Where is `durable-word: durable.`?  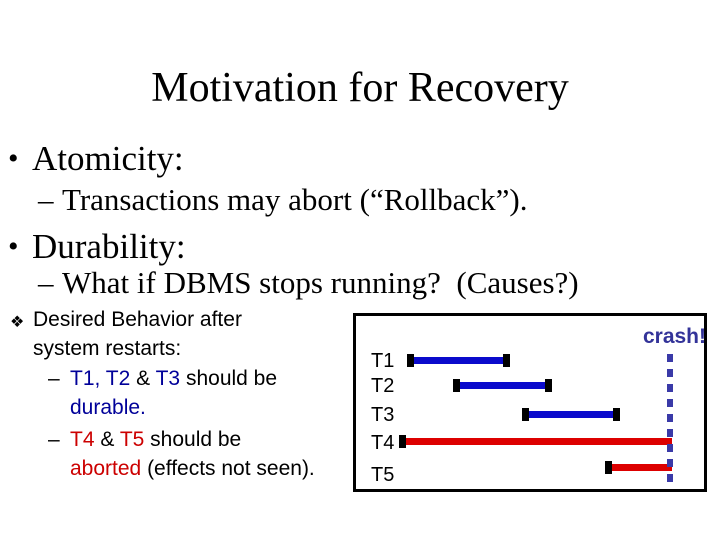
durable-word: durable. is located at coordinates (108, 407).